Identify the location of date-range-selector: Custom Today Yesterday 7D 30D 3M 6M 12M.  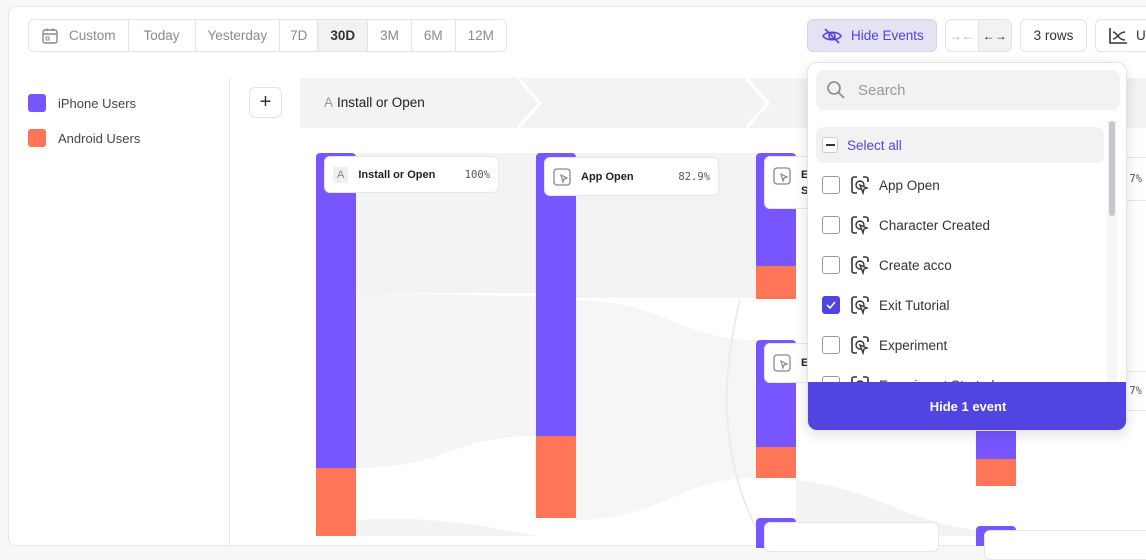
(267, 35).